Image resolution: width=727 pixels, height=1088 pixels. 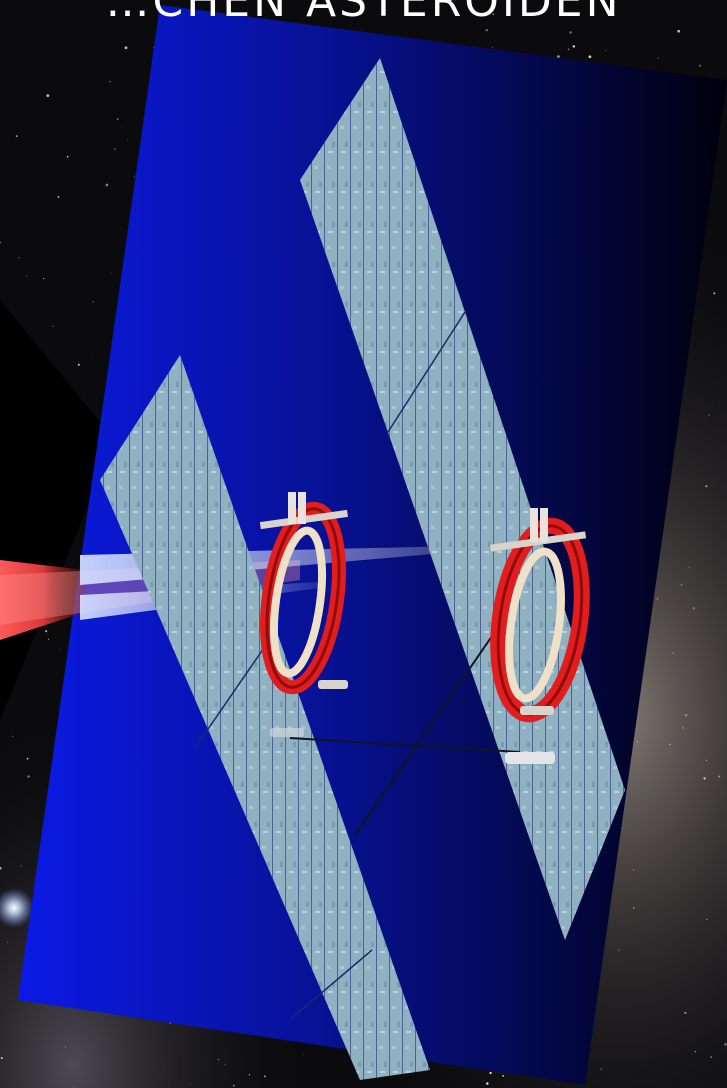 I want to click on red-laser-beam, so click(x=42, y=600).